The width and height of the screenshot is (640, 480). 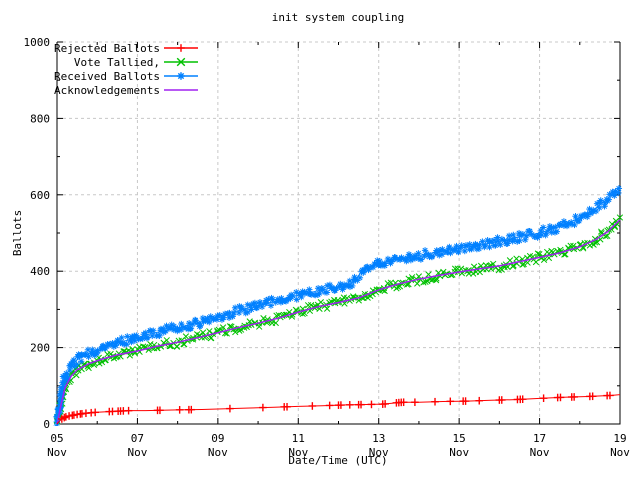 What do you see at coordinates (107, 48) in the screenshot?
I see `legend-label: Rejected Ballots` at bounding box center [107, 48].